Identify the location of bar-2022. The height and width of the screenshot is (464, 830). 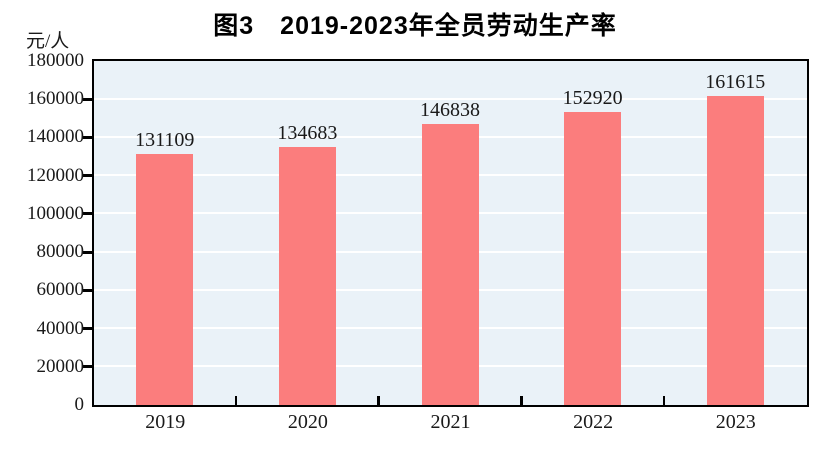
(593, 258).